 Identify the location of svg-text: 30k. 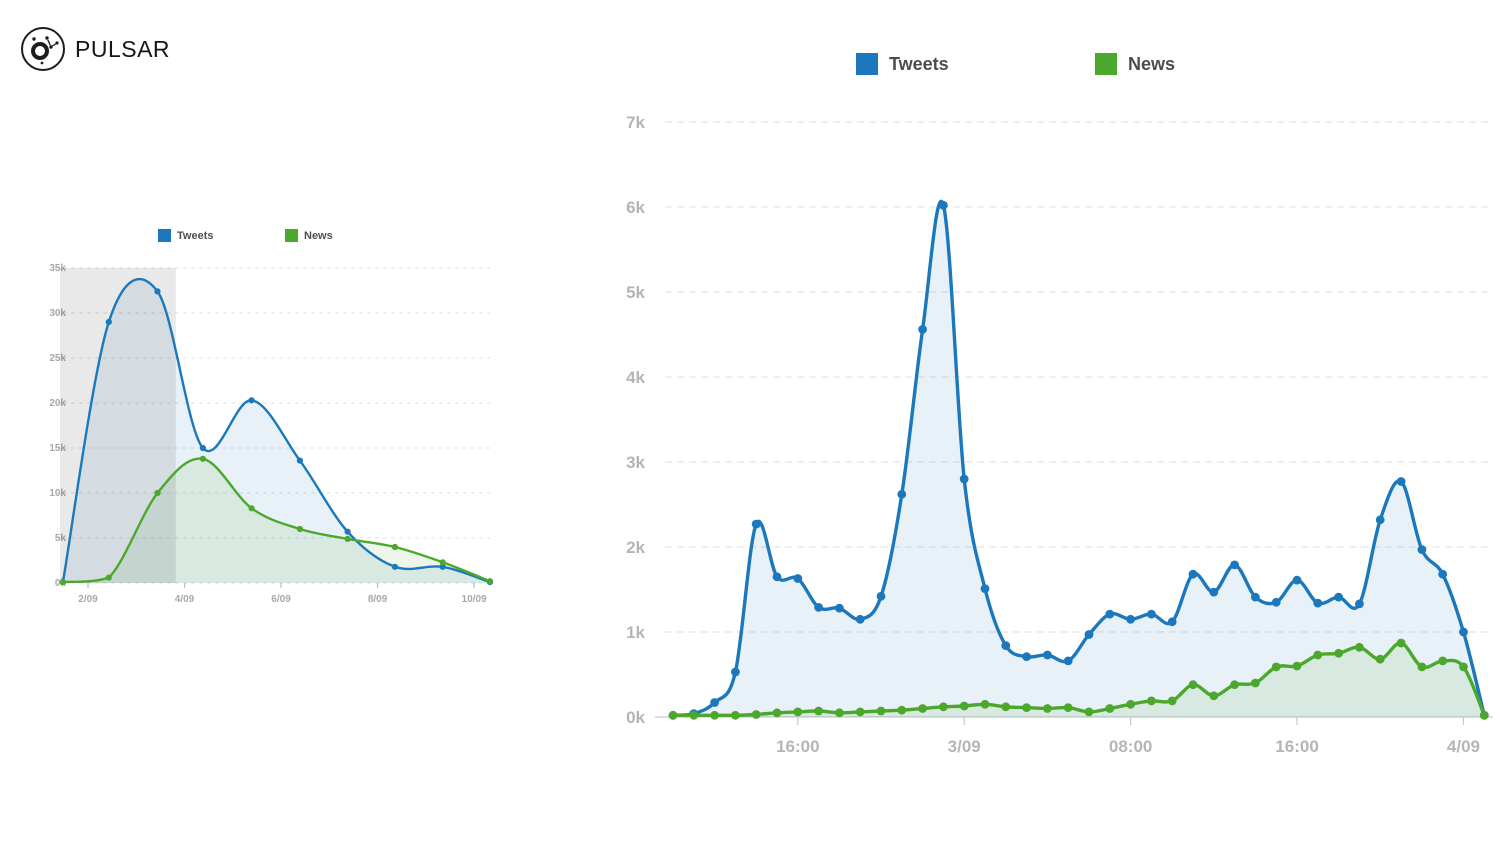
(57, 313).